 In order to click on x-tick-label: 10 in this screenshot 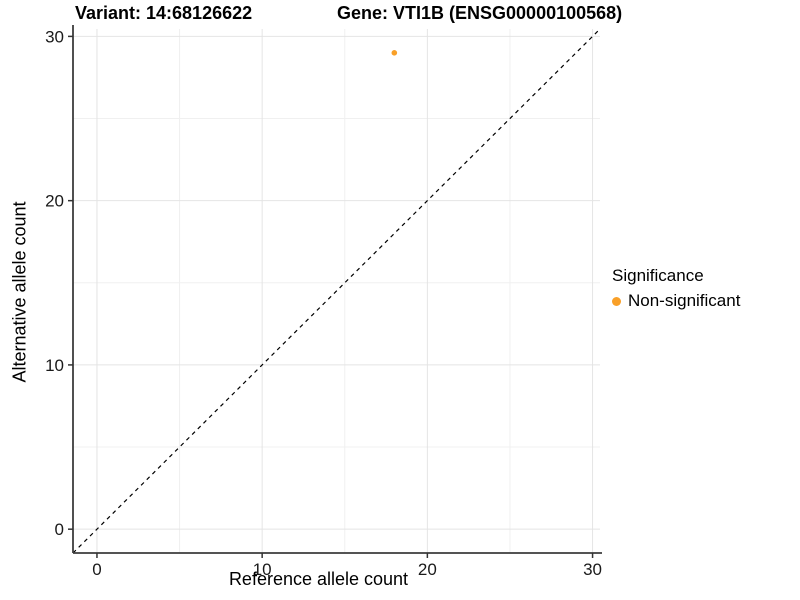, I will do `click(262, 569)`.